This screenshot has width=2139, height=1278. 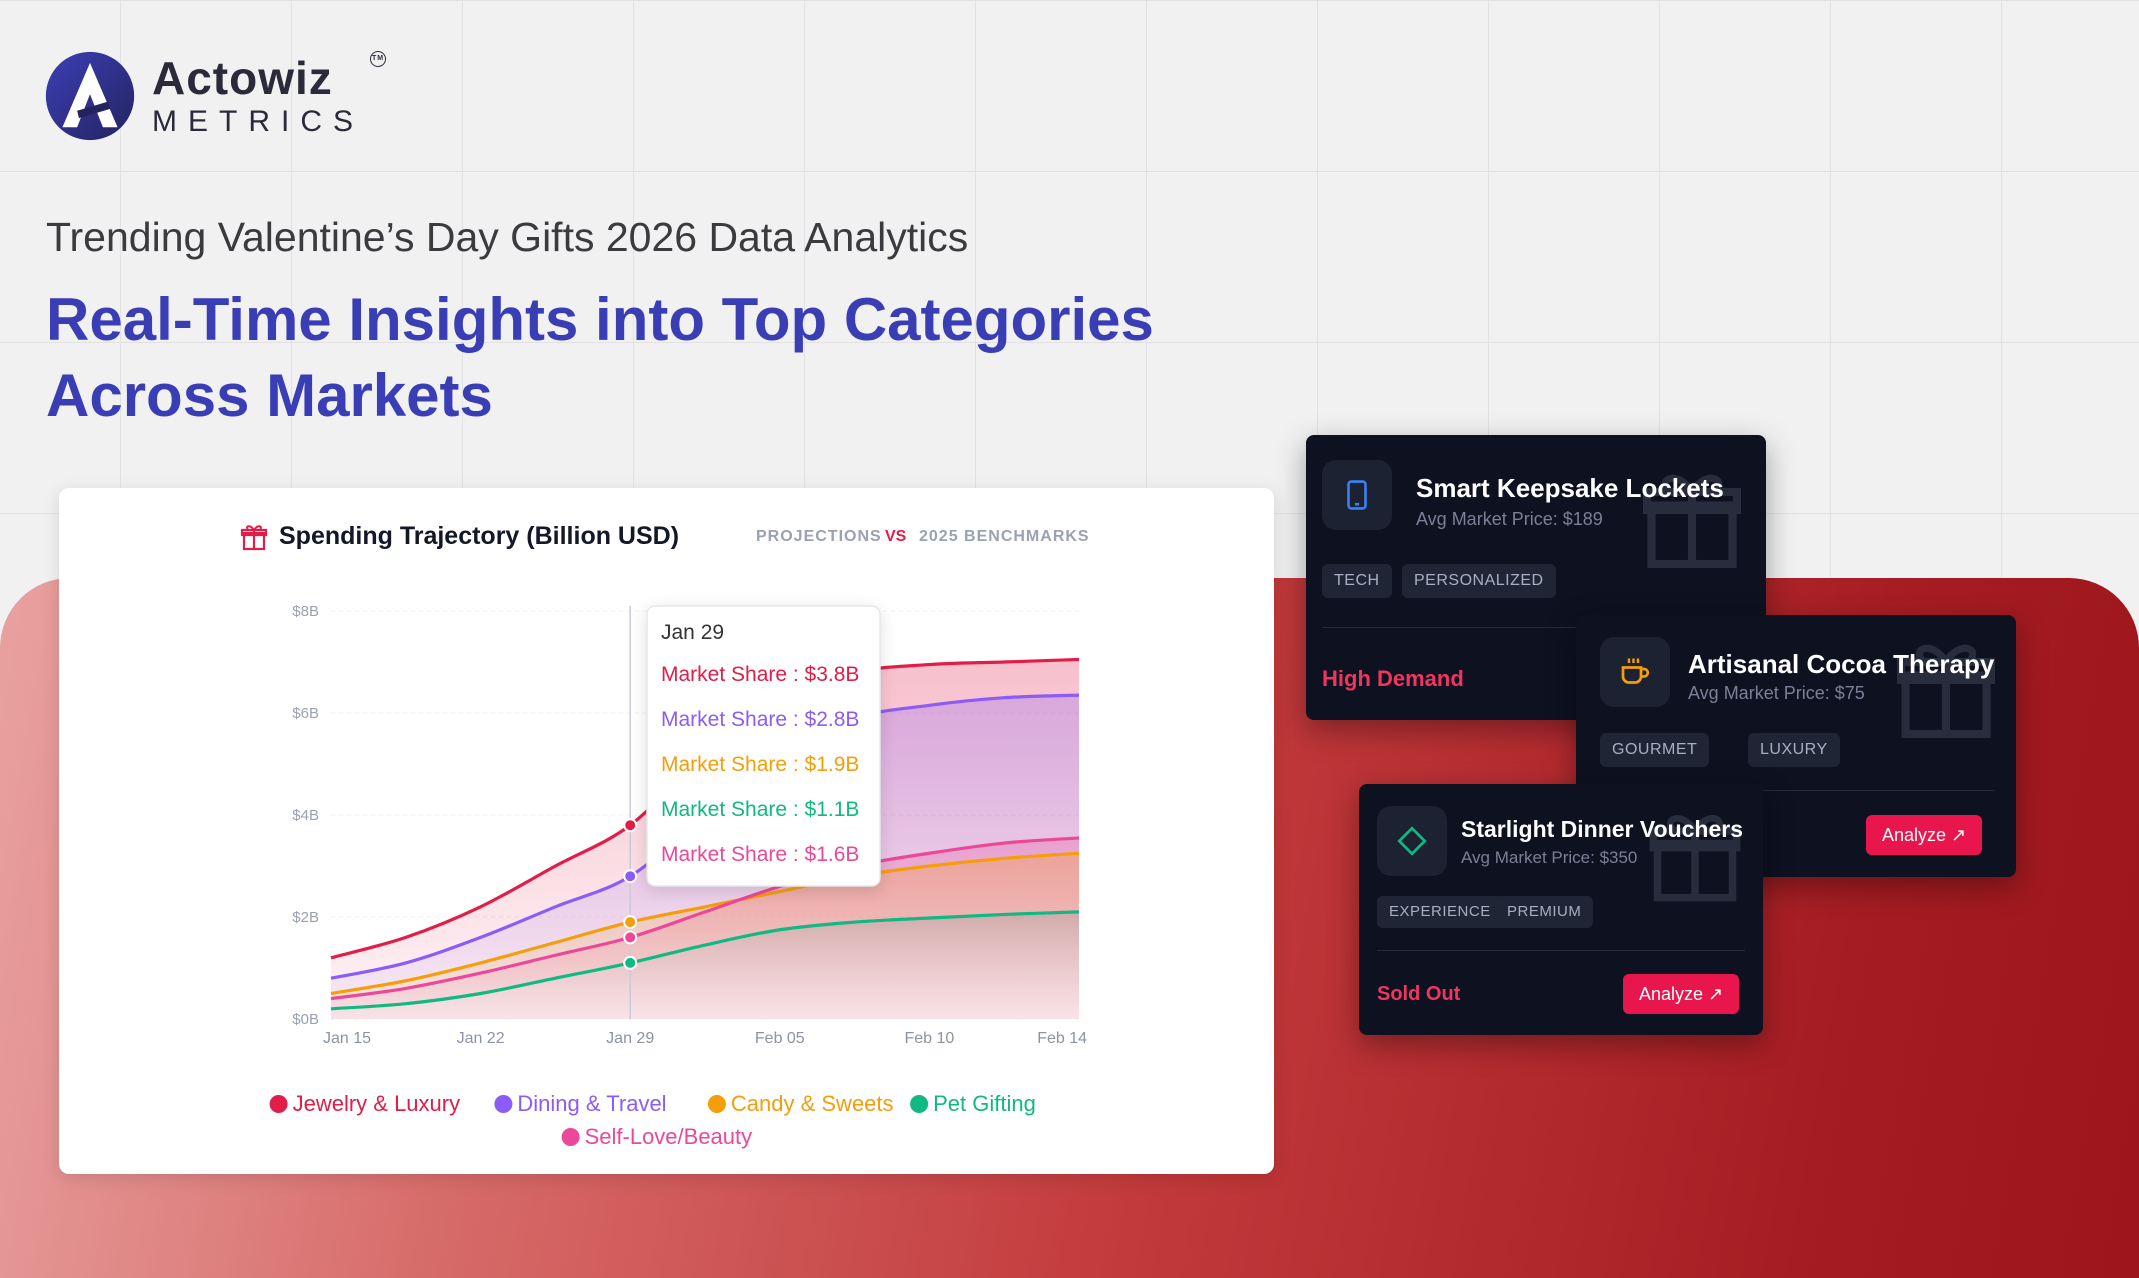 I want to click on brand-name: Actowiz TM, so click(x=269, y=77).